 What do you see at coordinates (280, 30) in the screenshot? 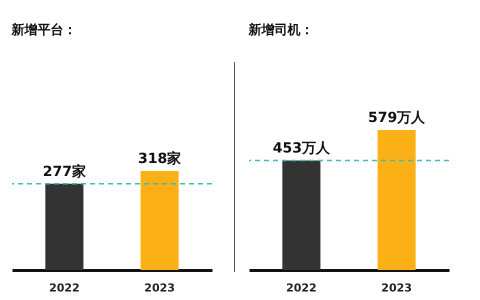
I see `chart-title: 新增司机：` at bounding box center [280, 30].